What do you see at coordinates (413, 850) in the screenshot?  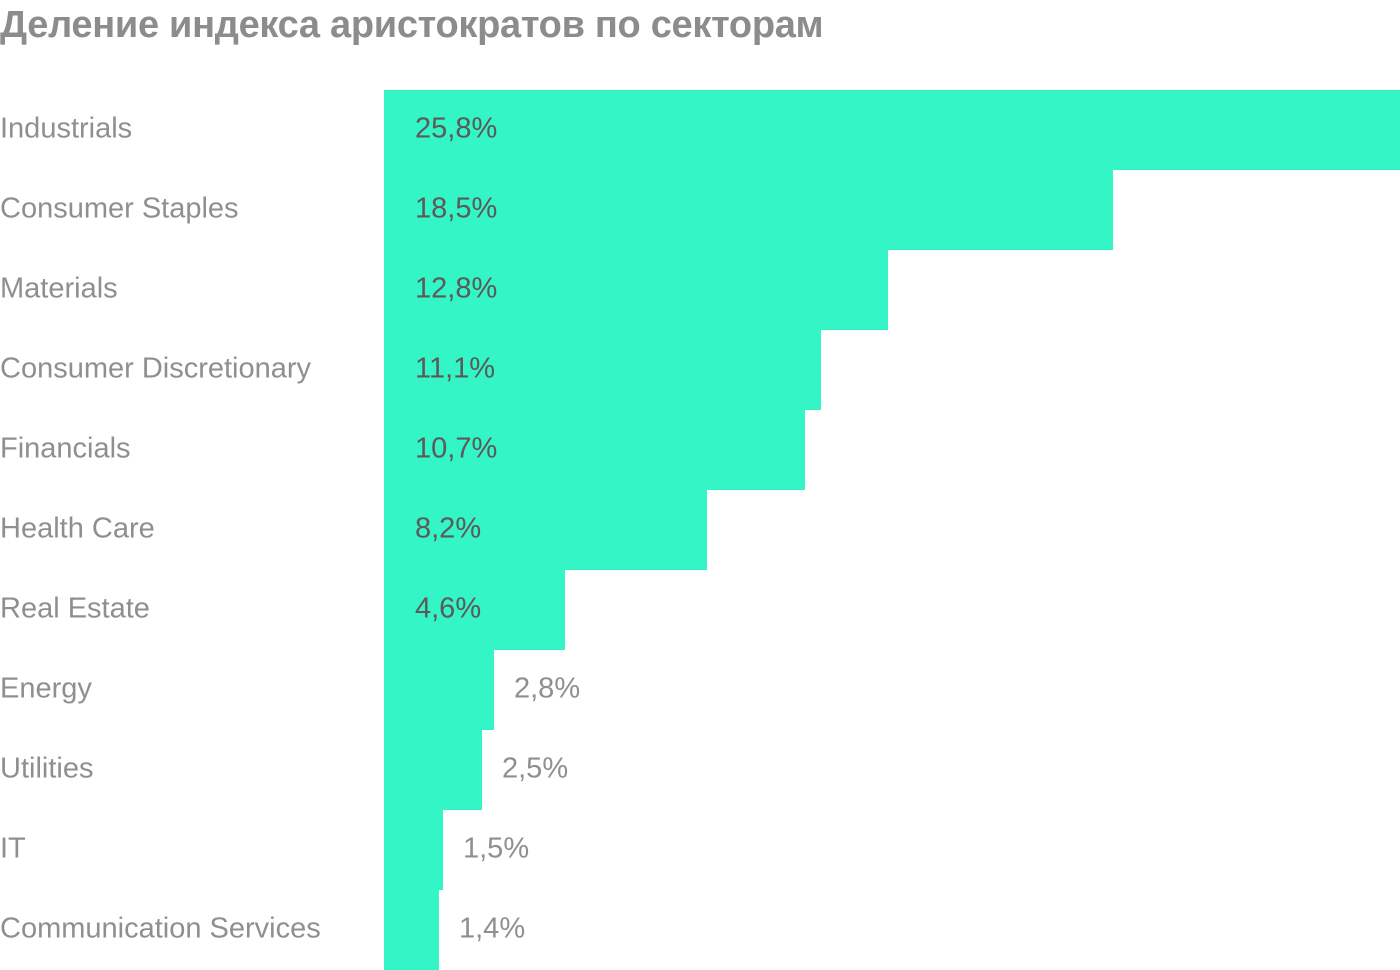 I see `bar-it` at bounding box center [413, 850].